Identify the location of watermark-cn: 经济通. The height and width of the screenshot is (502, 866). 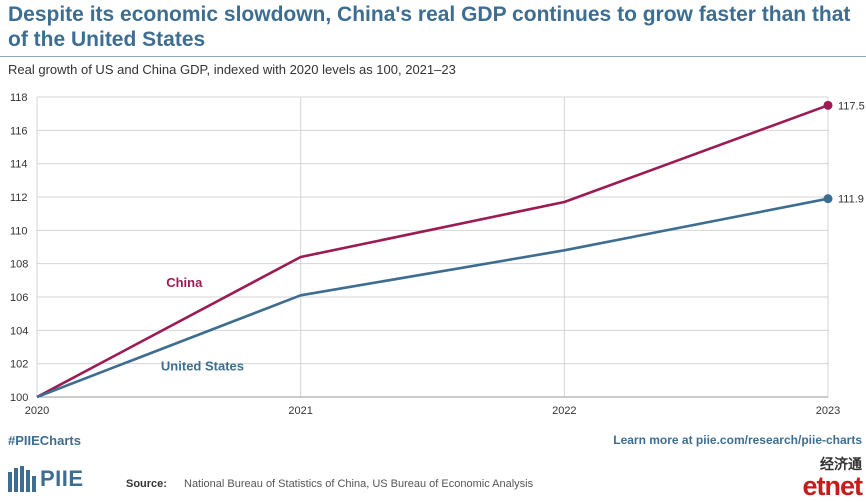
(841, 464).